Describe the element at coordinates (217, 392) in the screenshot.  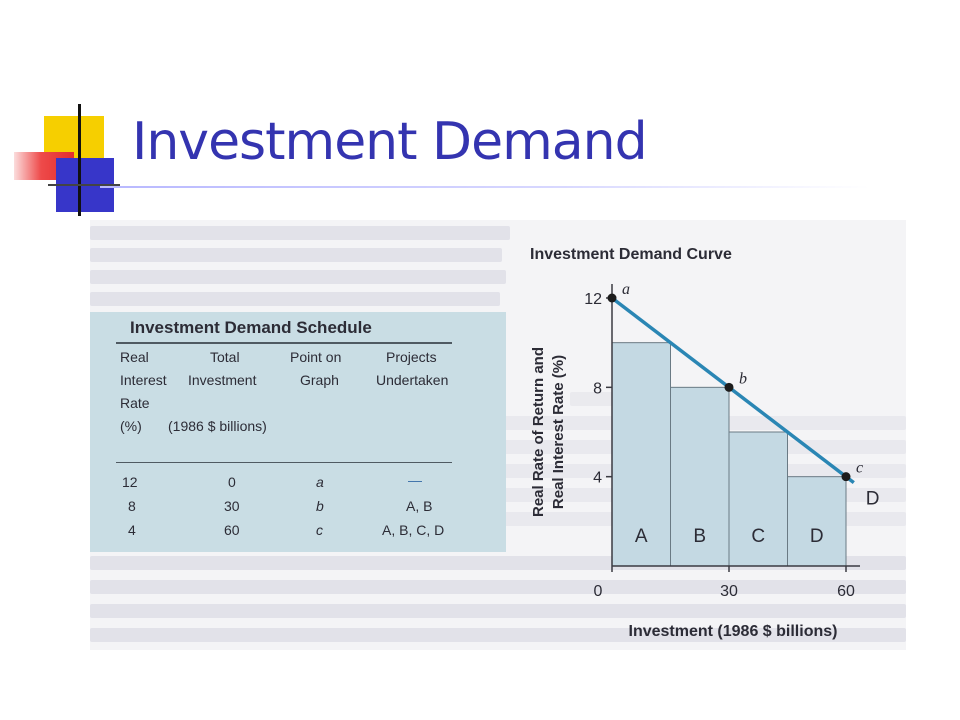
I see `column-header-investment: Total Investment (1986 $ billions)` at that location.